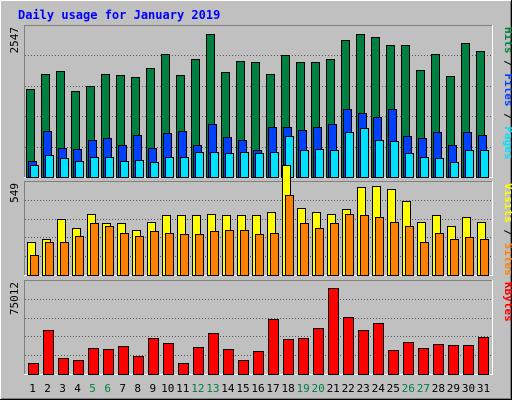 The height and width of the screenshot is (400, 512). I want to click on x-tick-label-17: 17, so click(272, 388).